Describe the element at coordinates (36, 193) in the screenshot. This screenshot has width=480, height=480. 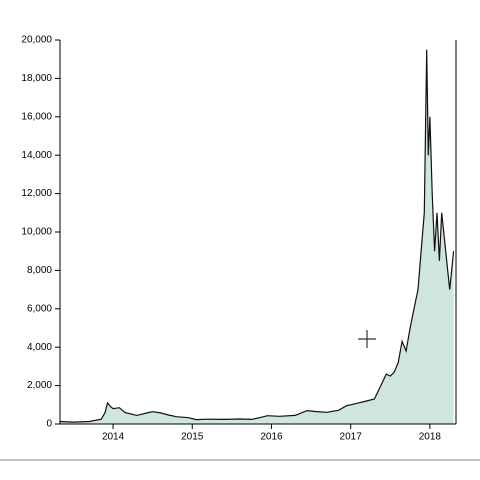
I see `y-tick-label: 12,000` at that location.